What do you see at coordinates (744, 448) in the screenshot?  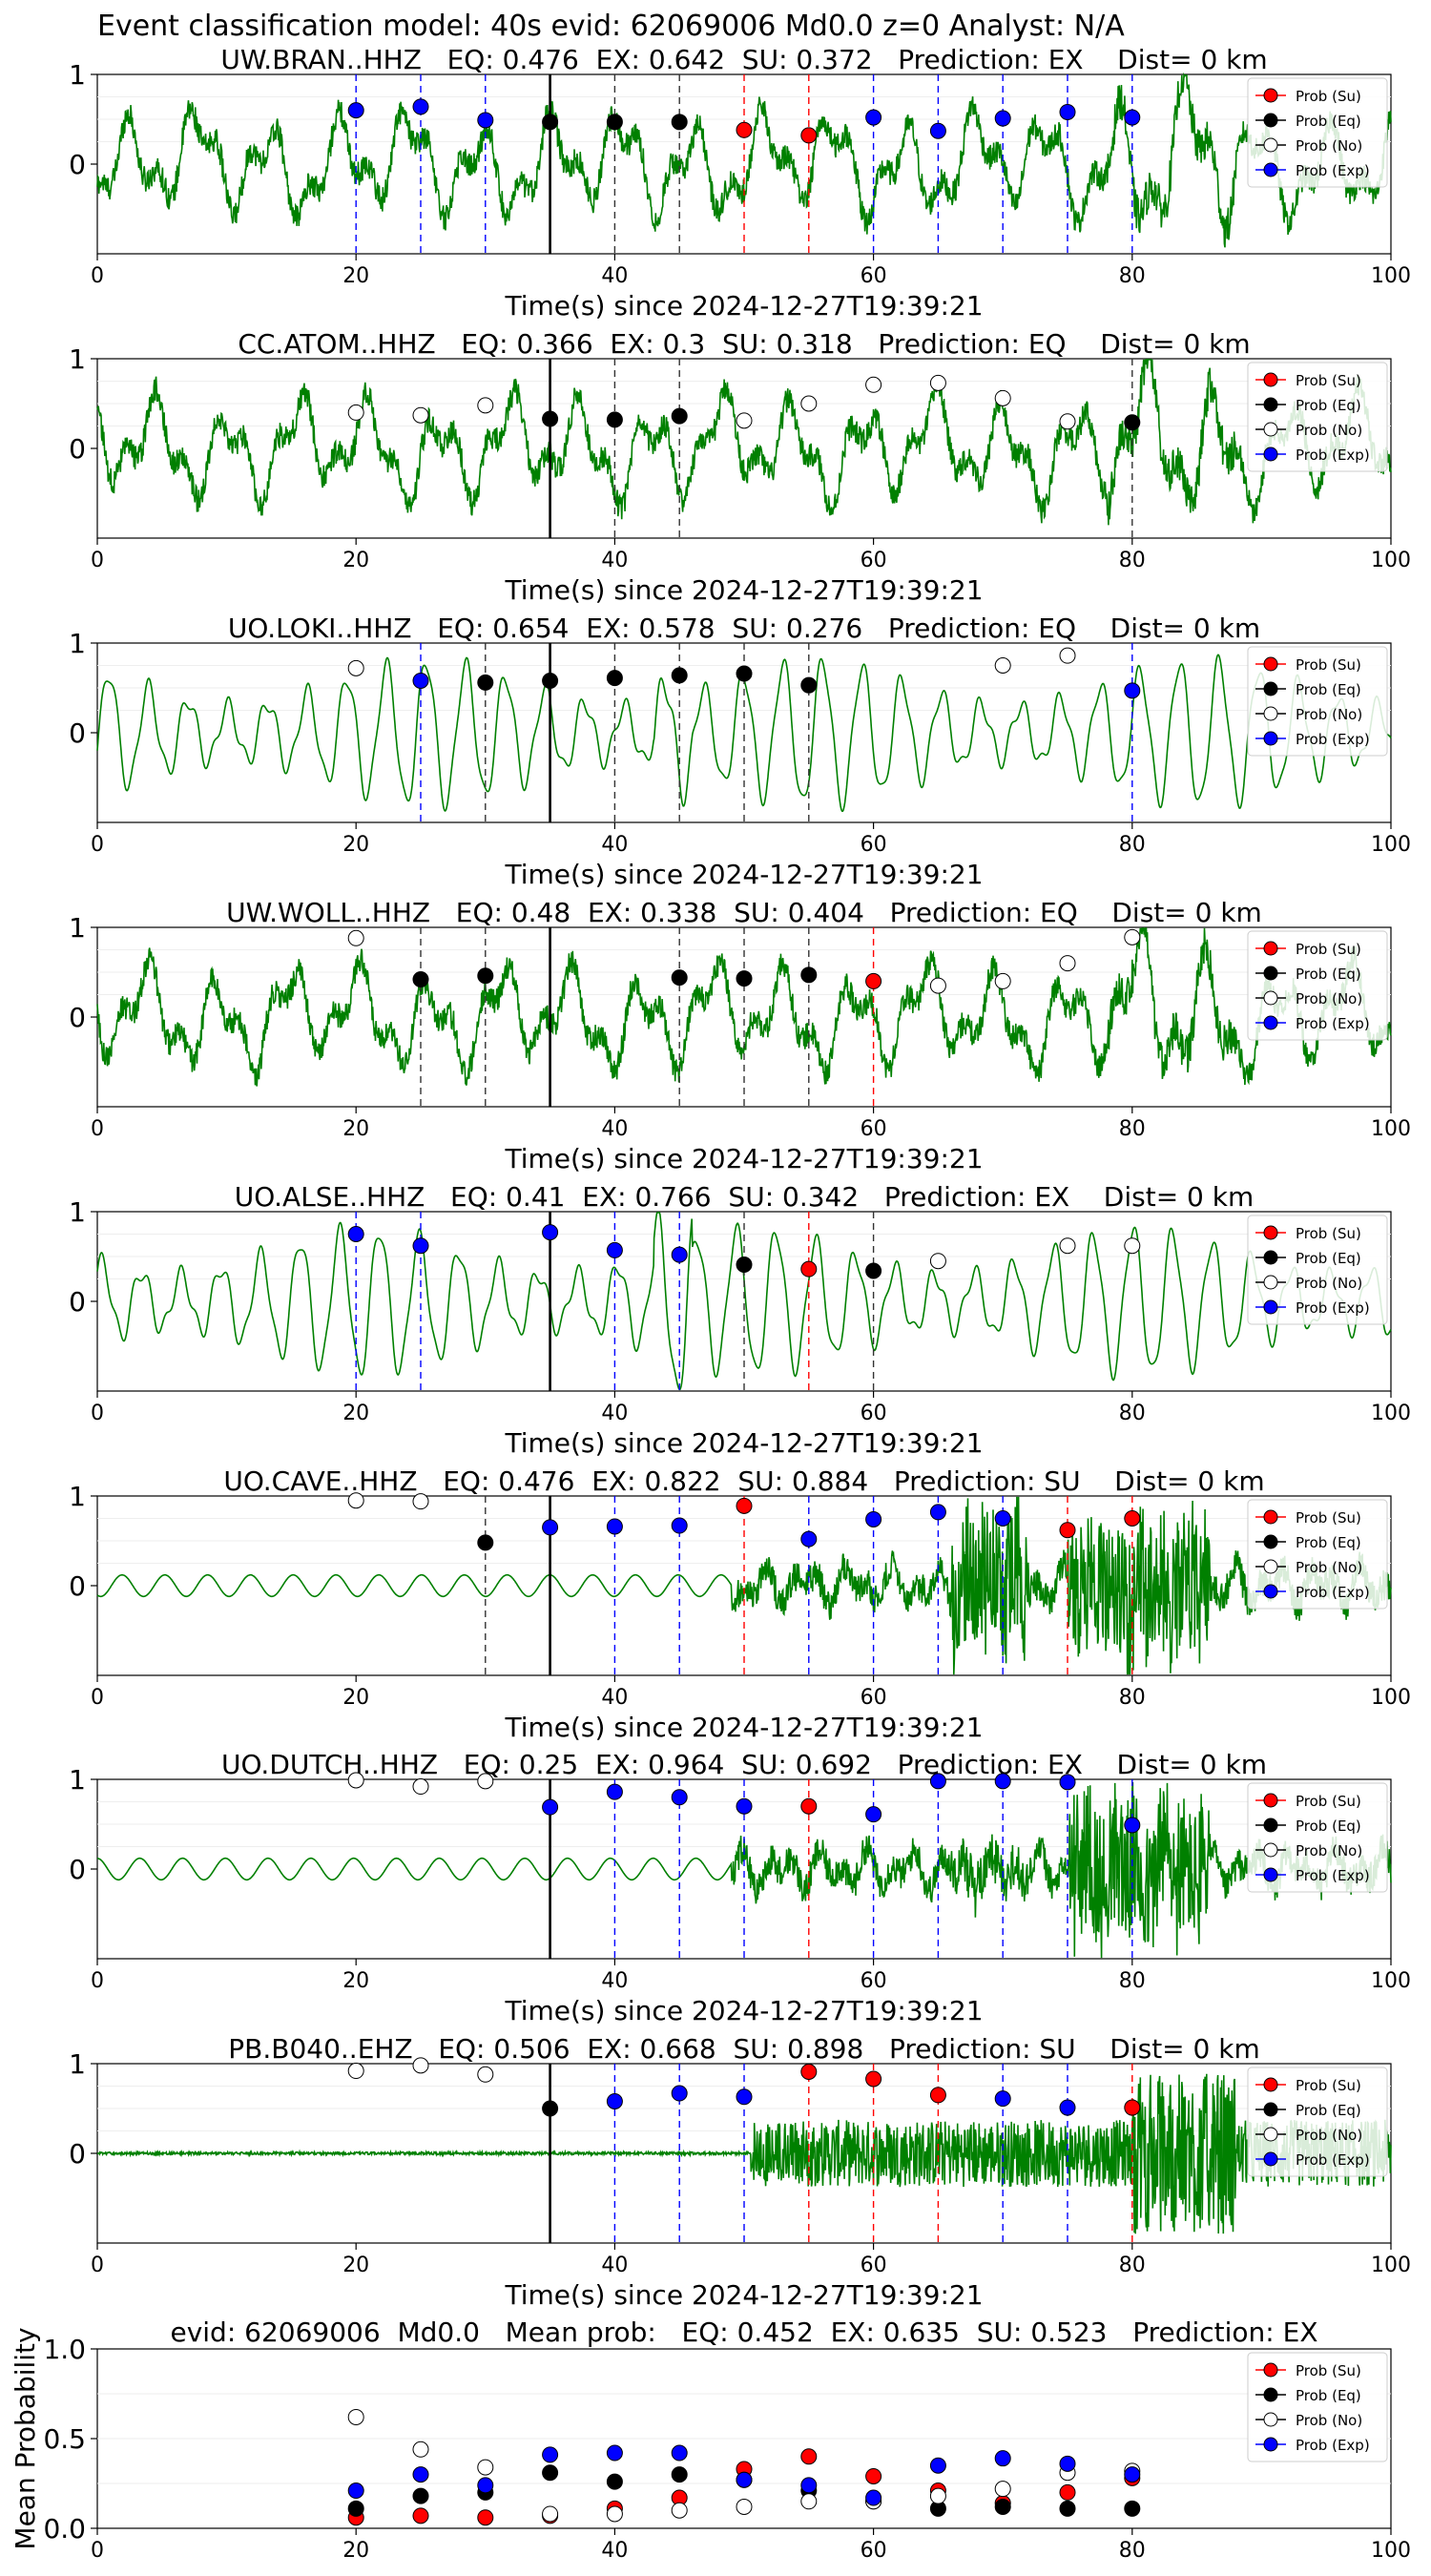 I see `plot-area` at bounding box center [744, 448].